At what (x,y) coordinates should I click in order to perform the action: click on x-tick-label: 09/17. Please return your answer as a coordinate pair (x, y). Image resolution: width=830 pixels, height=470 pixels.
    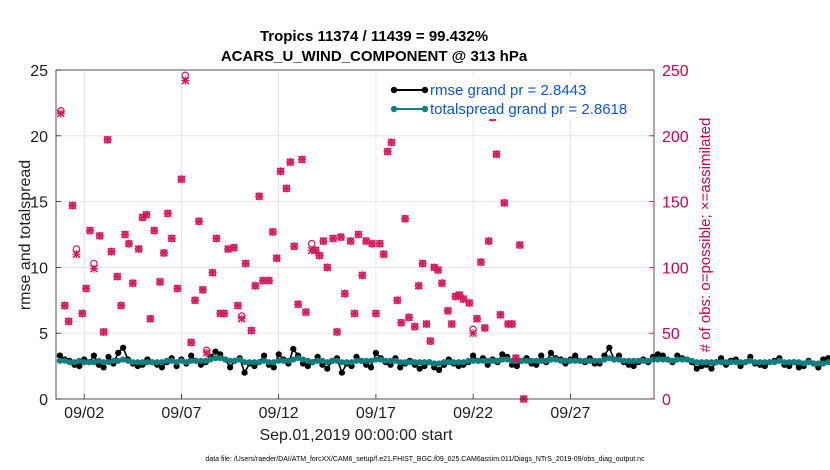
    Looking at the image, I should click on (376, 413).